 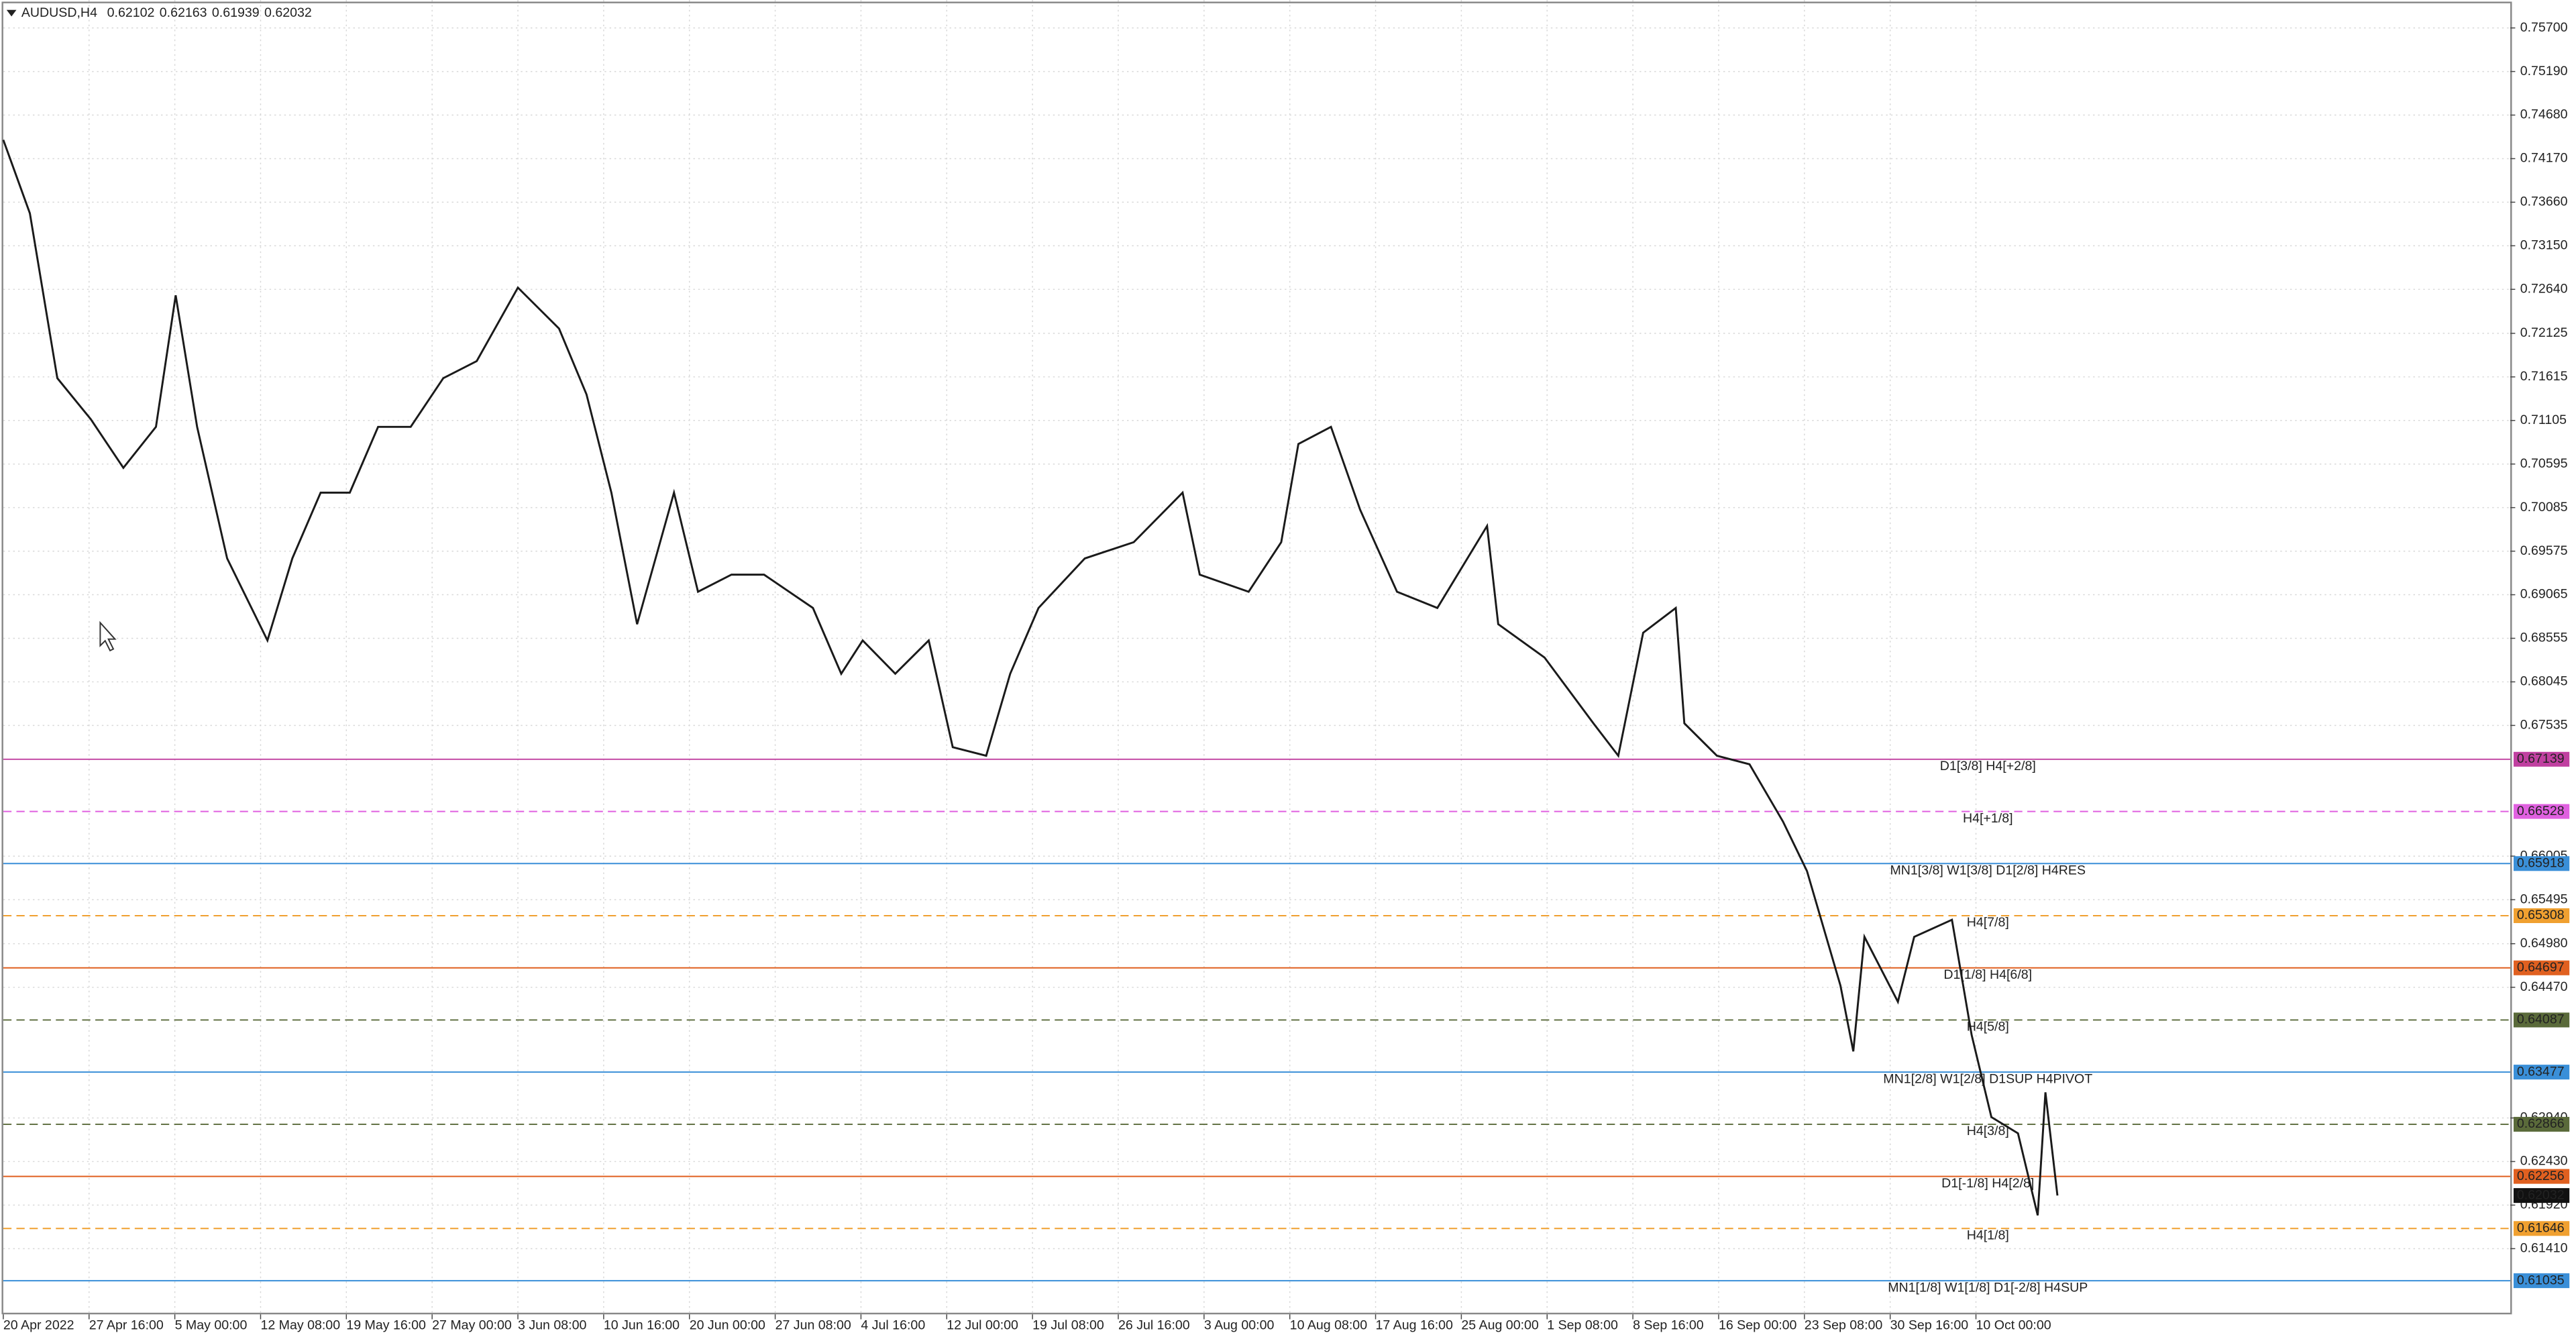 I want to click on y-tick-label: 0.71105, so click(x=2543, y=420).